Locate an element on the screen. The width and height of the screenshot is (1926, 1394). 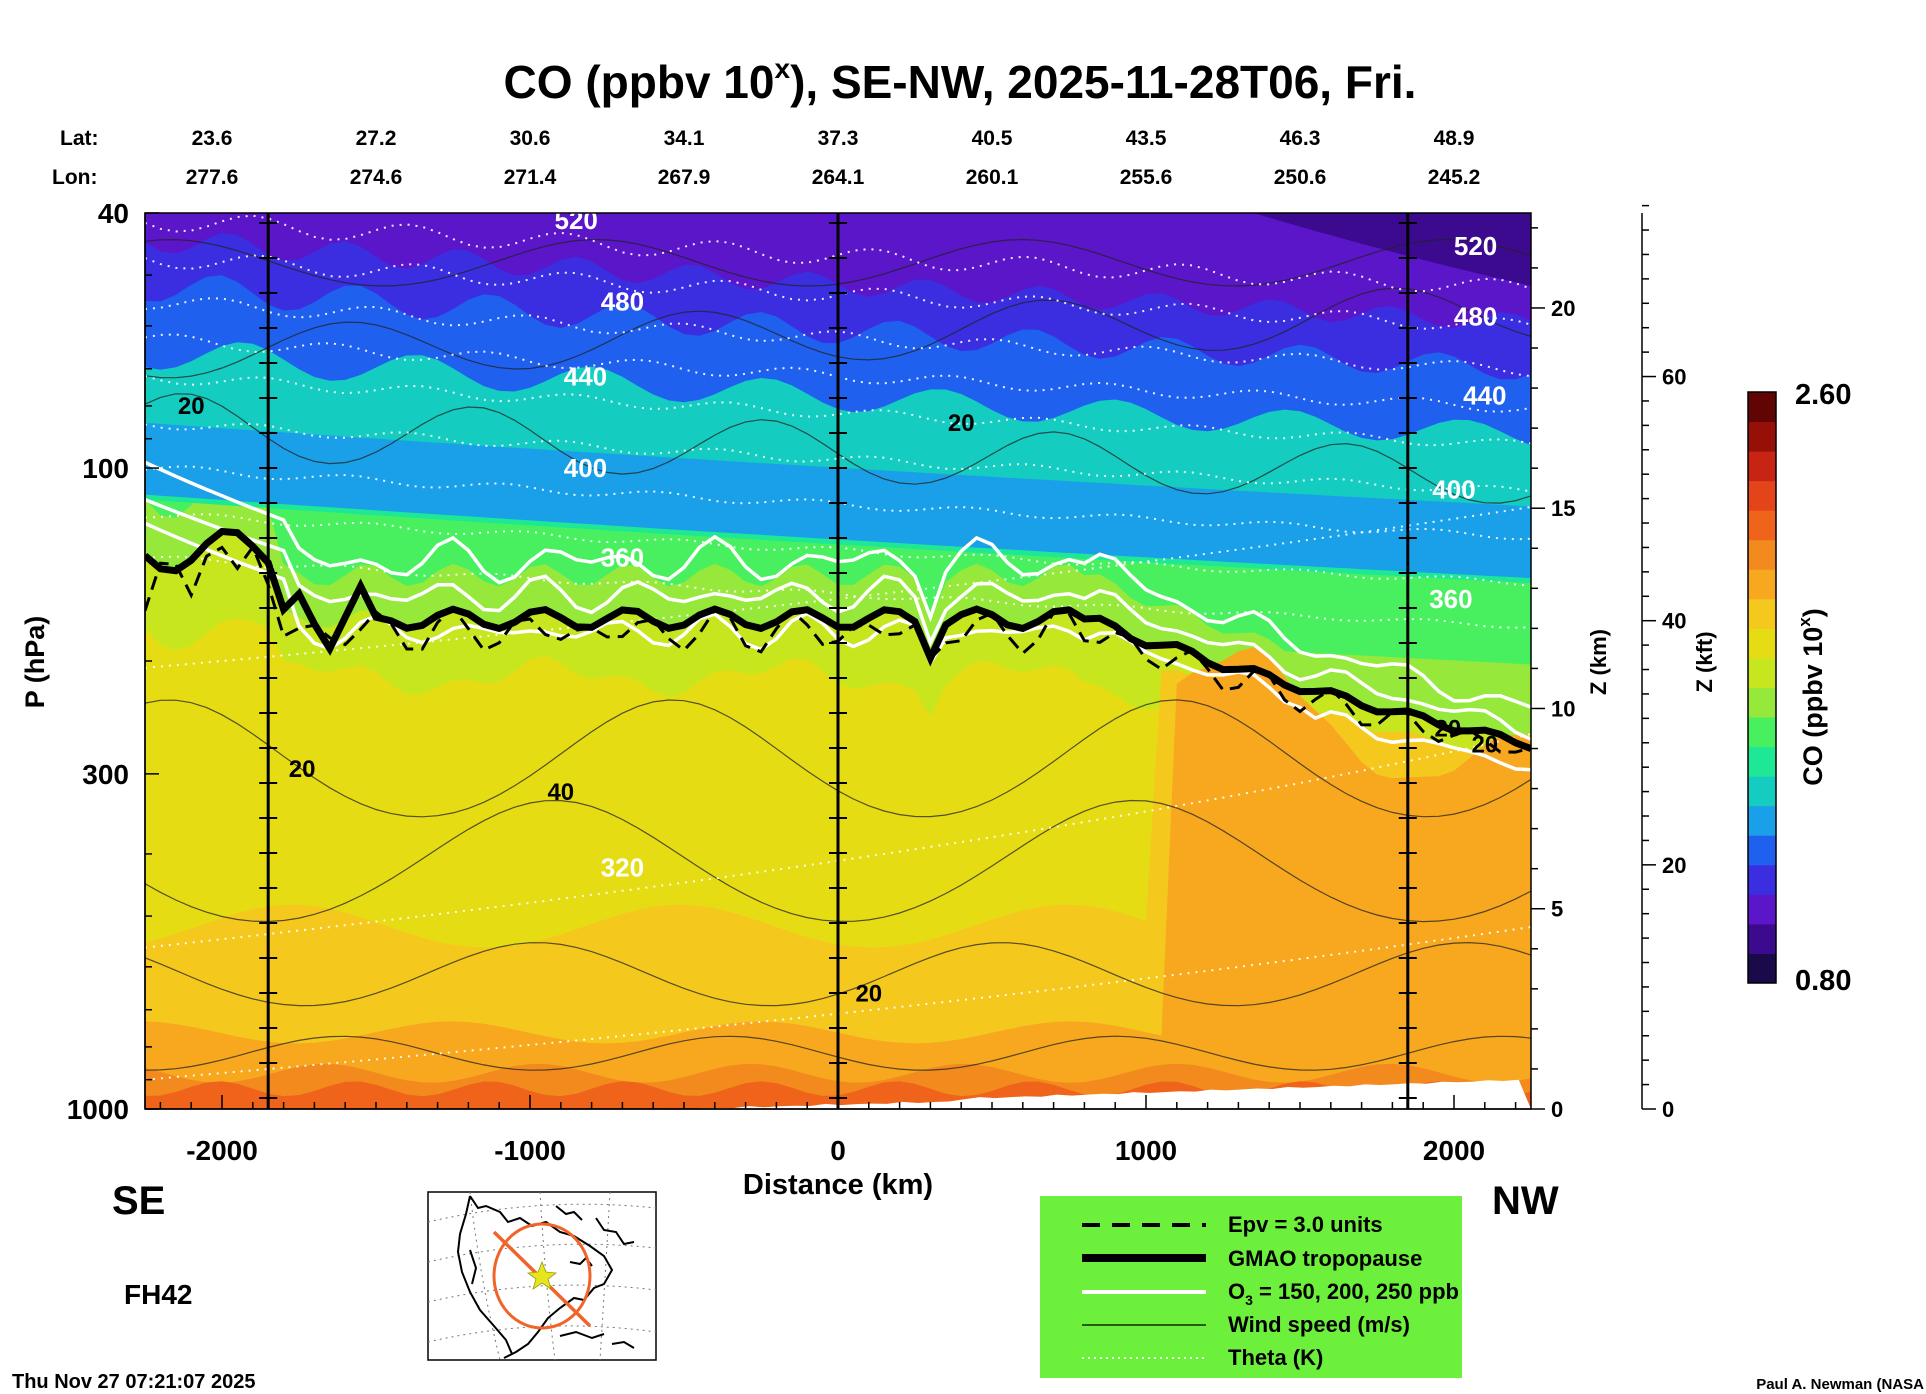
lon-value: 245.2 is located at coordinates (1454, 177).